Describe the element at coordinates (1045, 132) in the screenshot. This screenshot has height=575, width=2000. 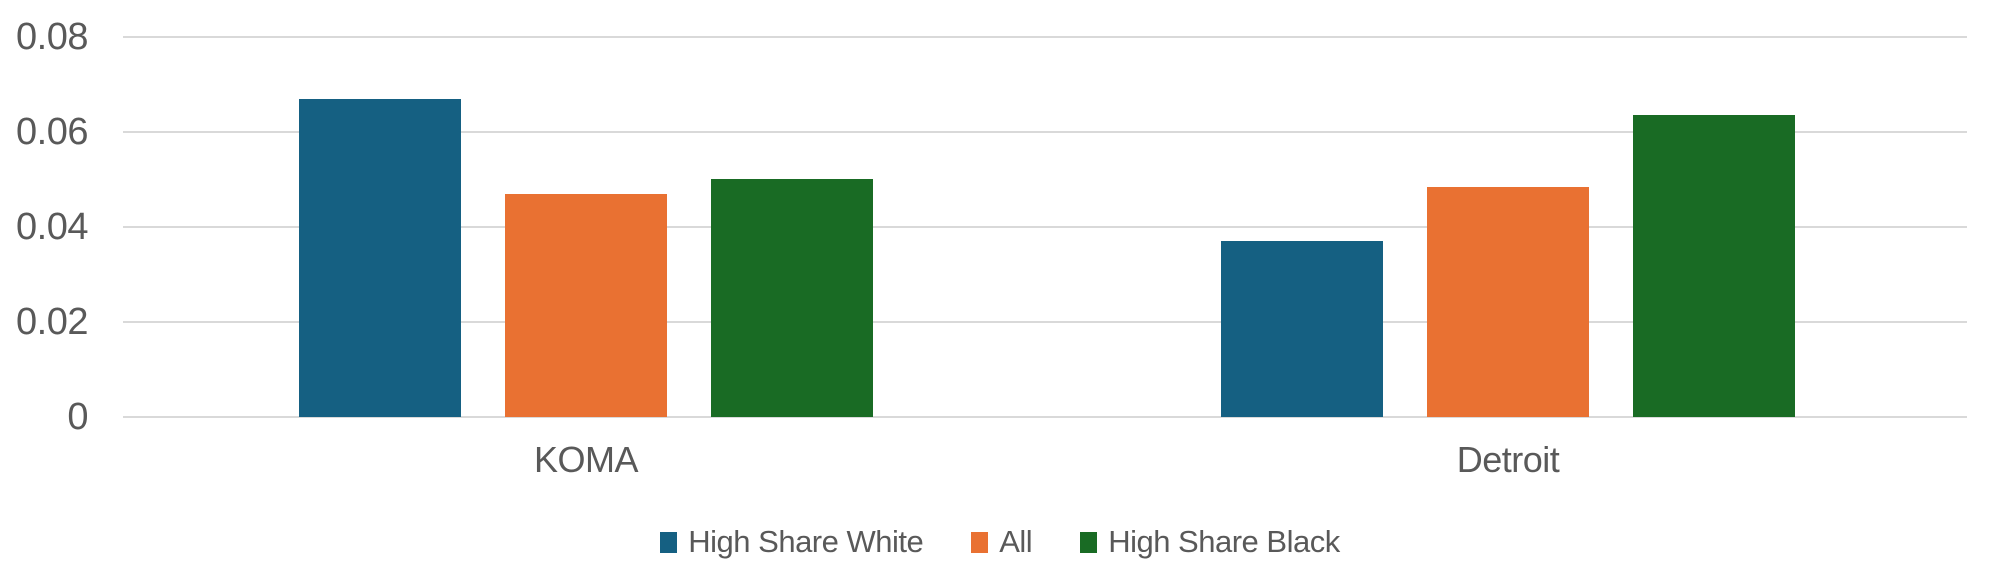
I see `gridline-0.06` at that location.